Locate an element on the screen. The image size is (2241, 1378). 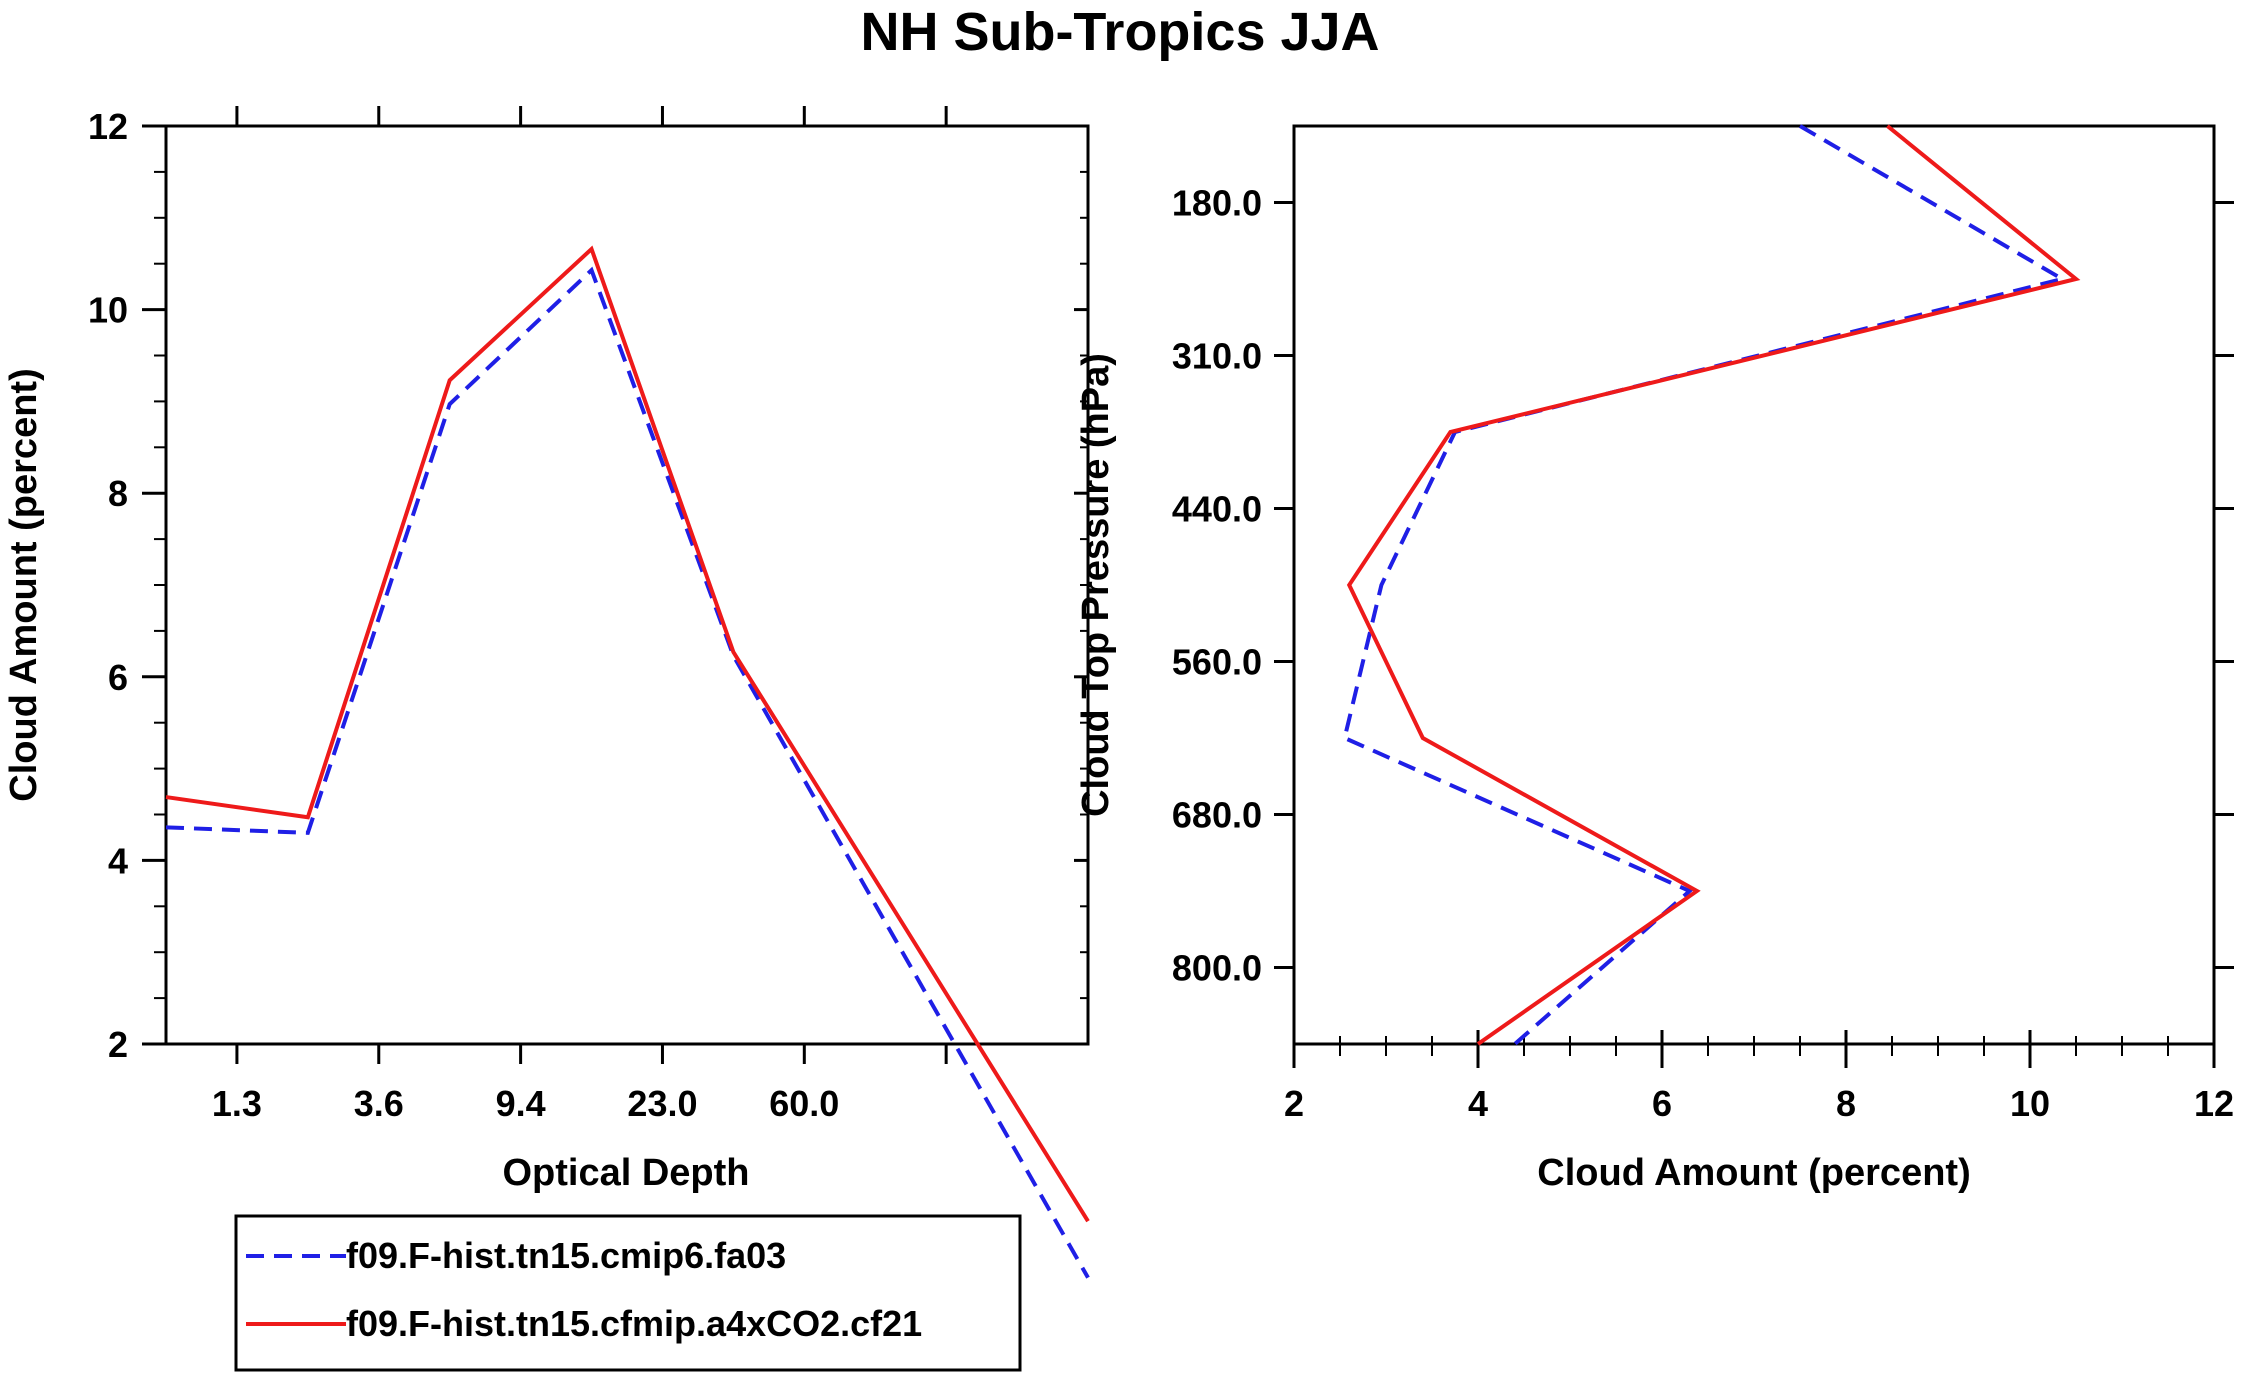
right-x-tick-label: 6 is located at coordinates (1662, 1103).